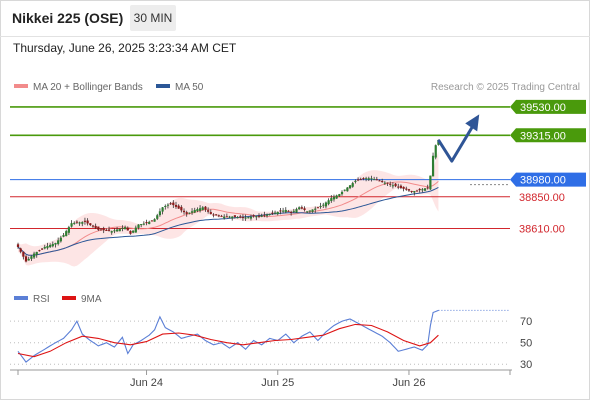 This screenshot has height=400, width=590. I want to click on rsi-tick-label: 70, so click(526, 322).